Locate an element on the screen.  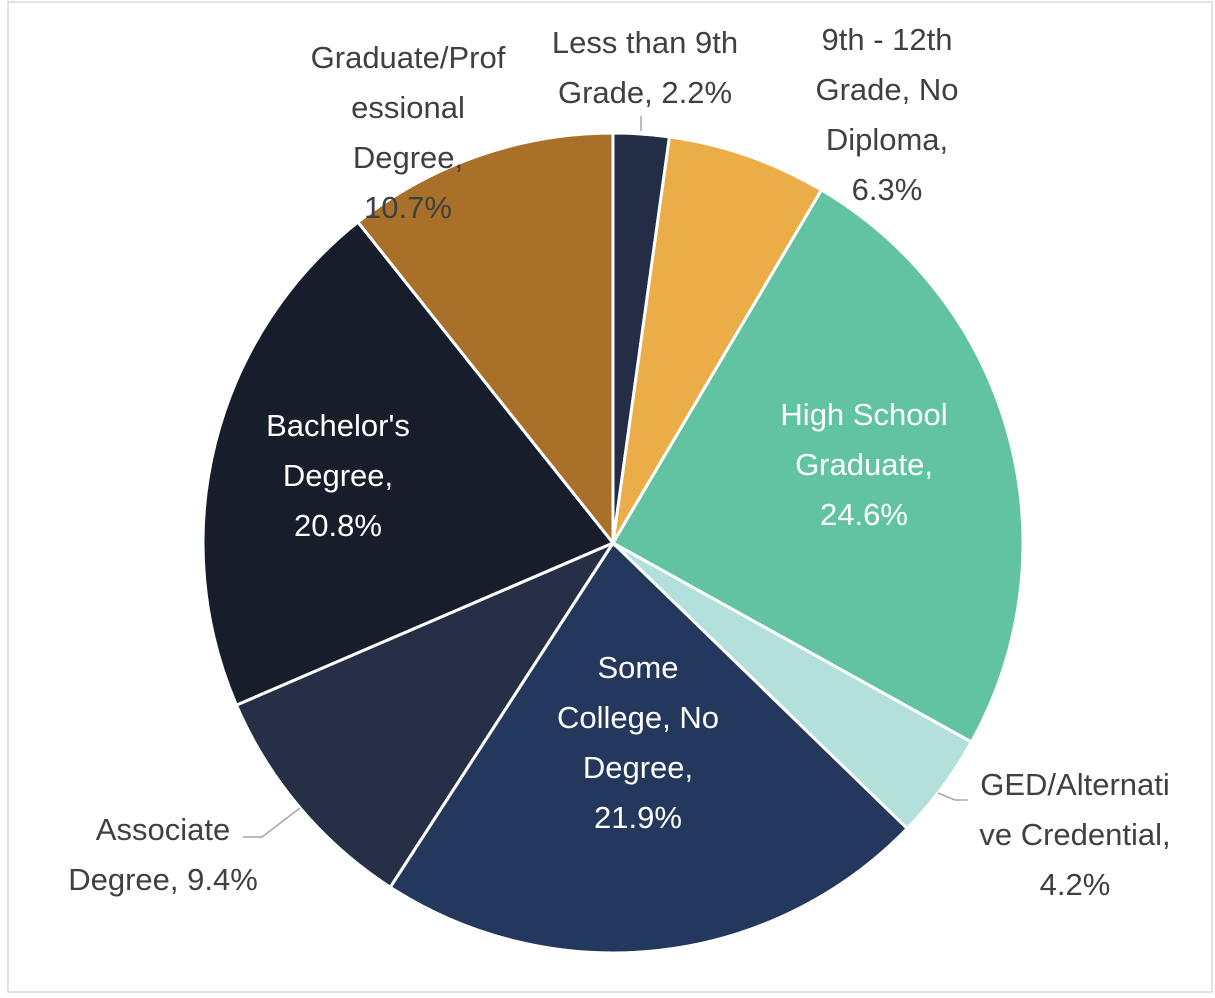
data-label: Less than 9th is located at coordinates (645, 42).